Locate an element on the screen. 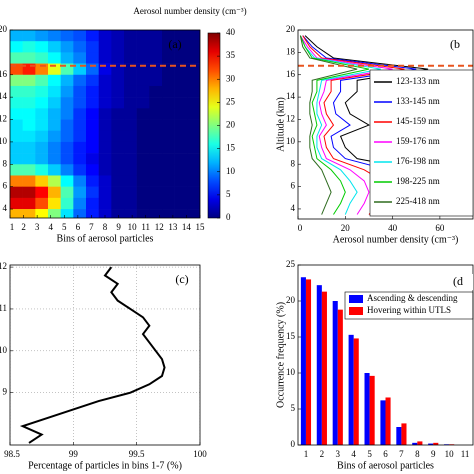  y-tick-label: 5 is located at coordinates (293, 408).